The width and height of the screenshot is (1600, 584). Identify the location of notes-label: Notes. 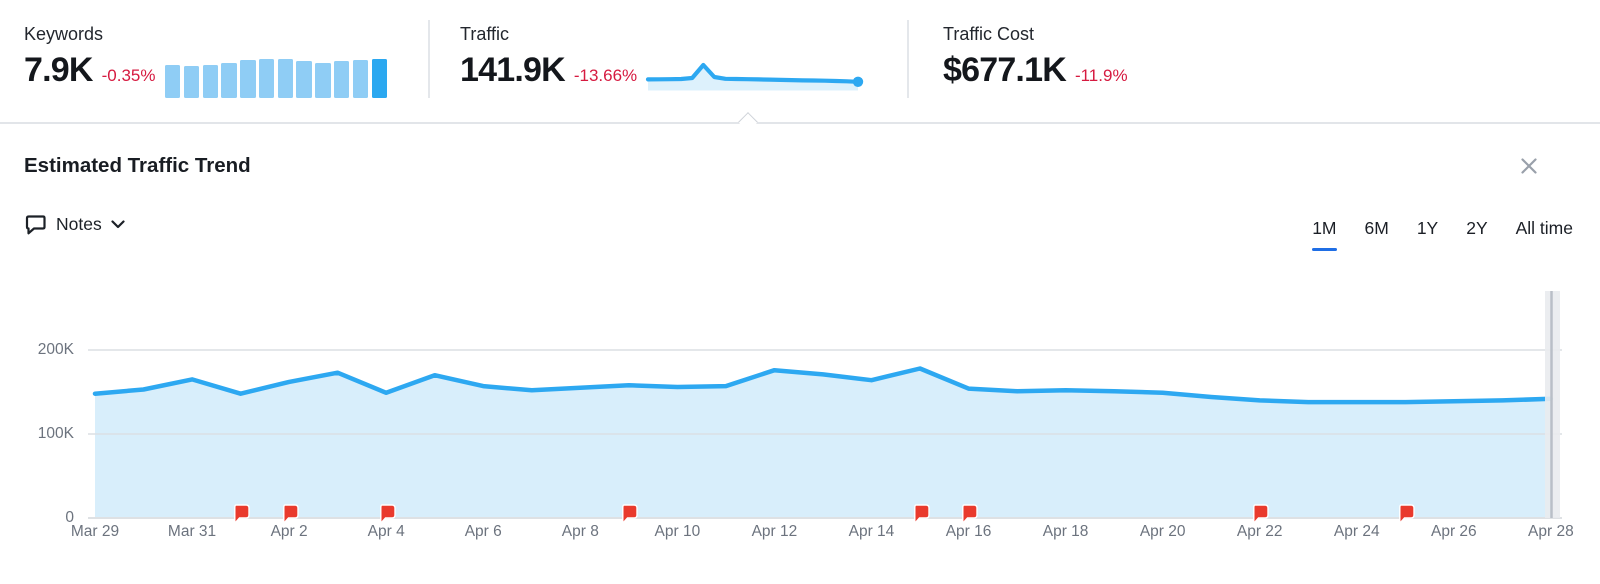
(79, 223).